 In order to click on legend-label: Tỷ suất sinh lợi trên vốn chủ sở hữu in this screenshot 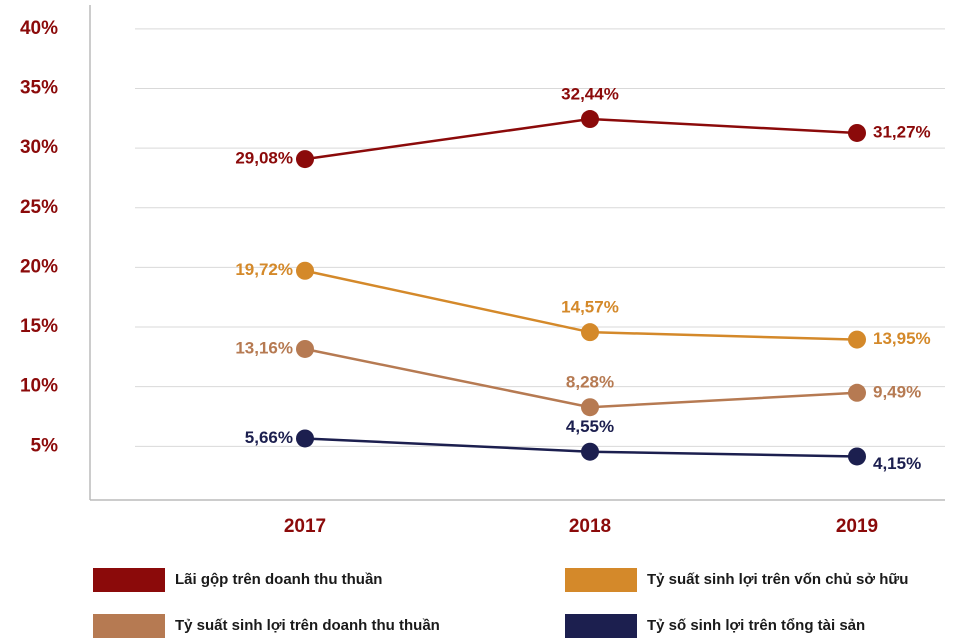, I will do `click(777, 579)`.